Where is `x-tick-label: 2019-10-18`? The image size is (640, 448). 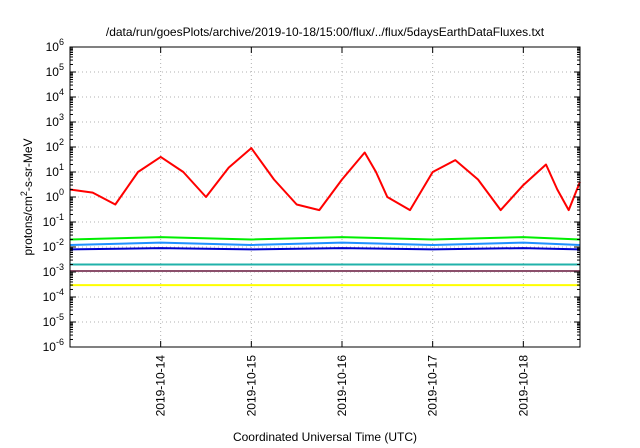
x-tick-label: 2019-10-18 is located at coordinates (523, 386).